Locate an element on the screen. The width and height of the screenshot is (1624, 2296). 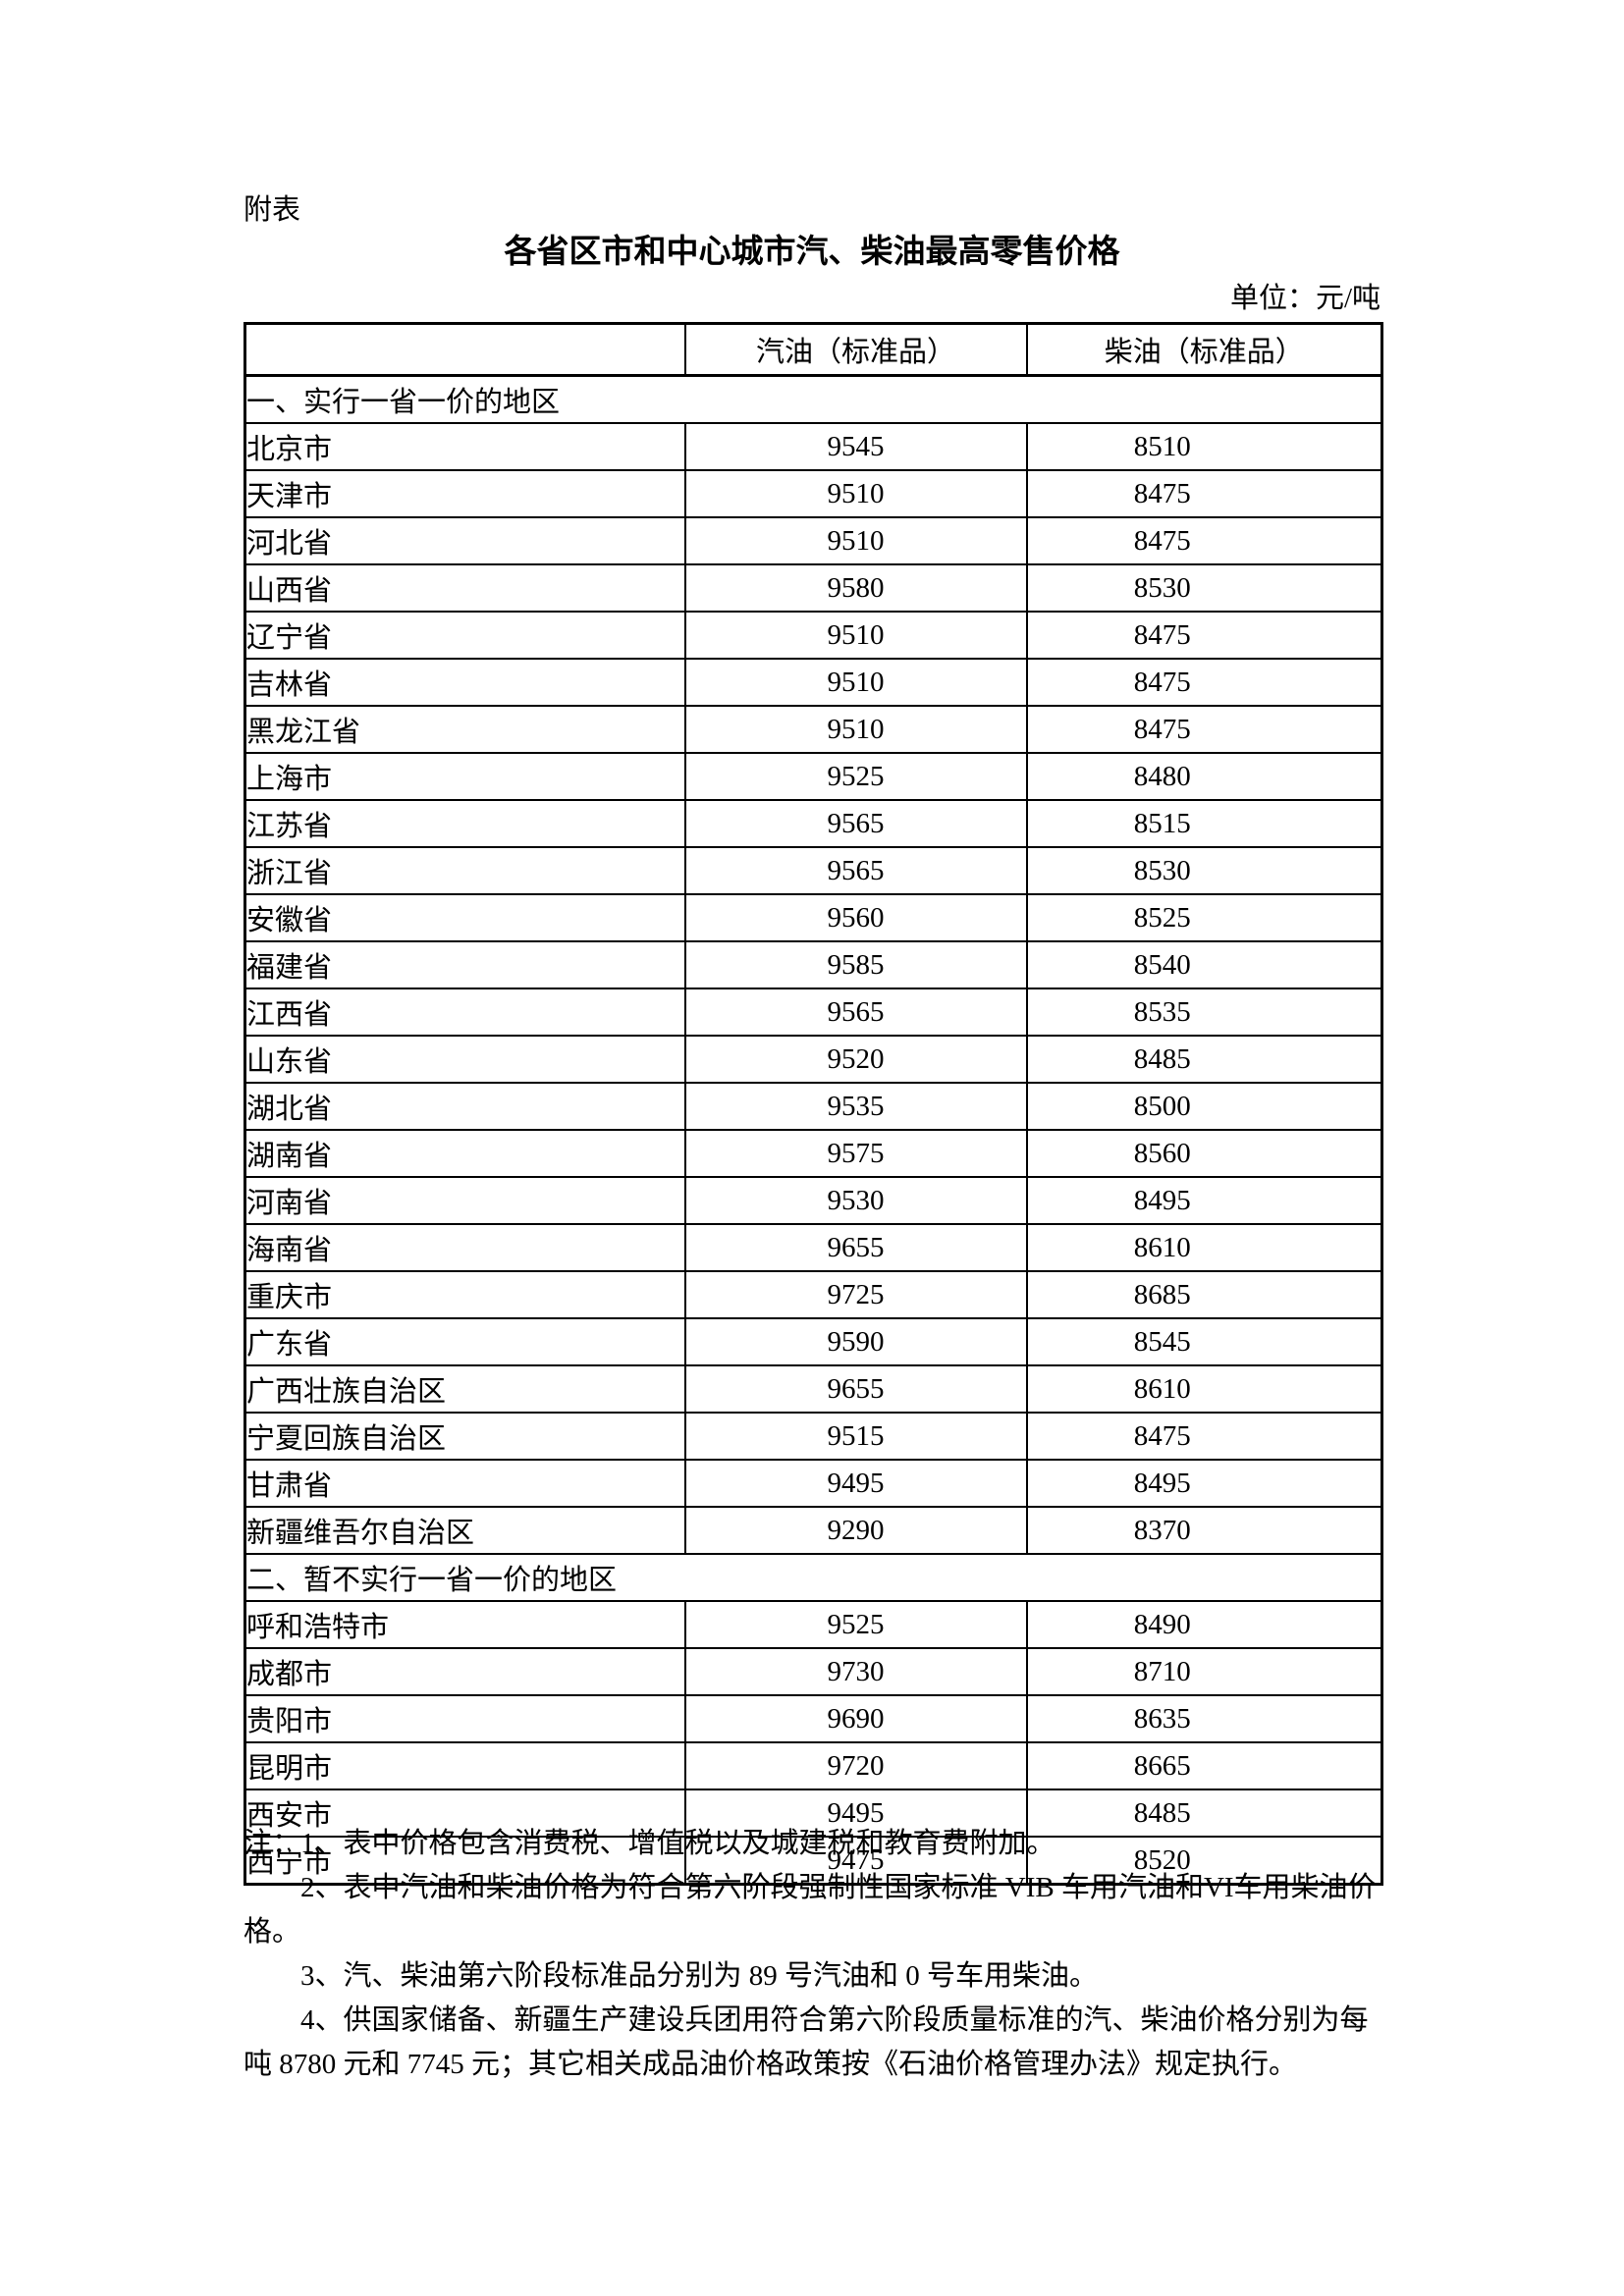
gasoline-price: 9575 is located at coordinates (855, 1153).